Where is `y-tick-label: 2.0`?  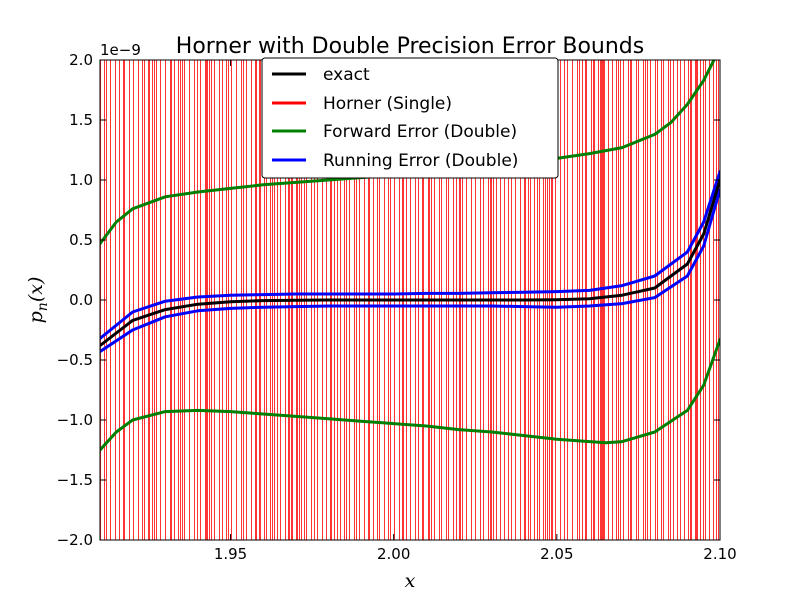 y-tick-label: 2.0 is located at coordinates (81, 60).